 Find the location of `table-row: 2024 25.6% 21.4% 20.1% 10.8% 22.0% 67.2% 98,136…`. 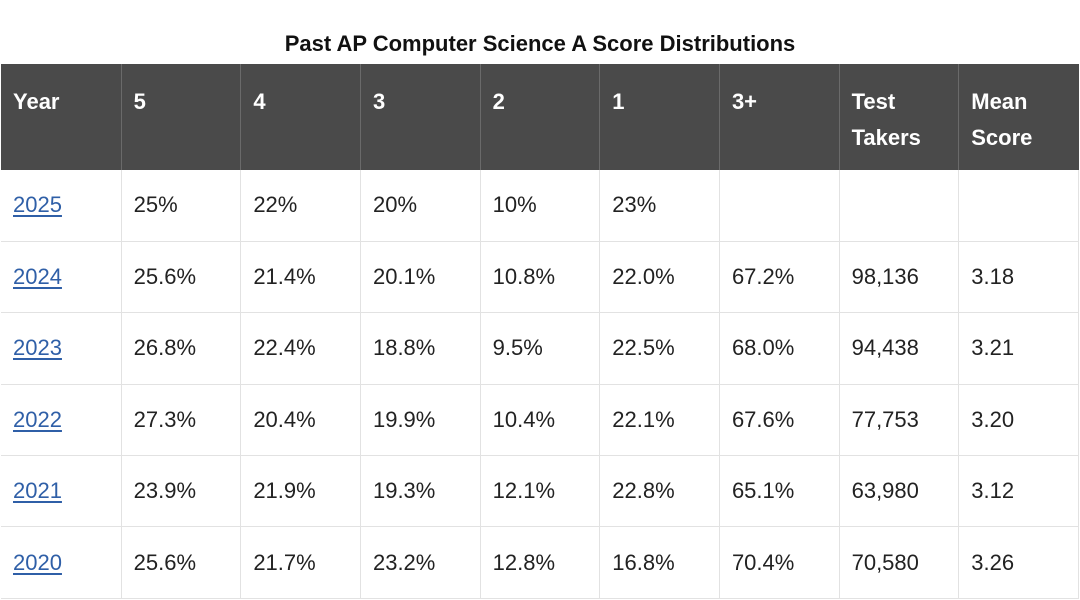

table-row: 2024 25.6% 21.4% 20.1% 10.8% 22.0% 67.2% 98,136… is located at coordinates (540, 277).